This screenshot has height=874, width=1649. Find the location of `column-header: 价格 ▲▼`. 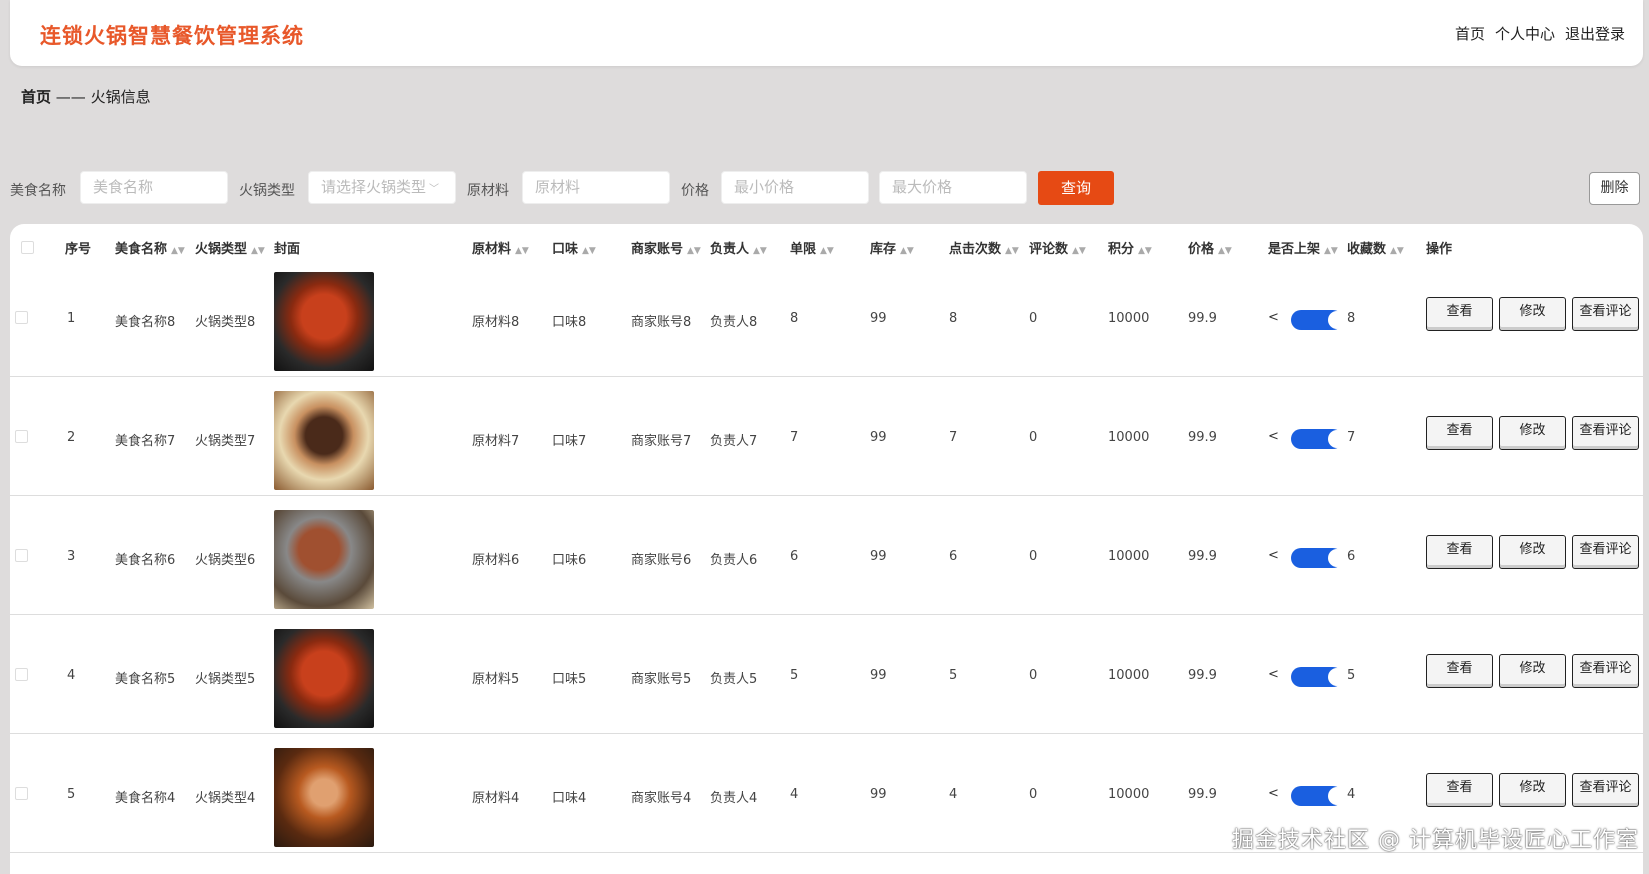

column-header: 价格 ▲▼ is located at coordinates (1210, 247).